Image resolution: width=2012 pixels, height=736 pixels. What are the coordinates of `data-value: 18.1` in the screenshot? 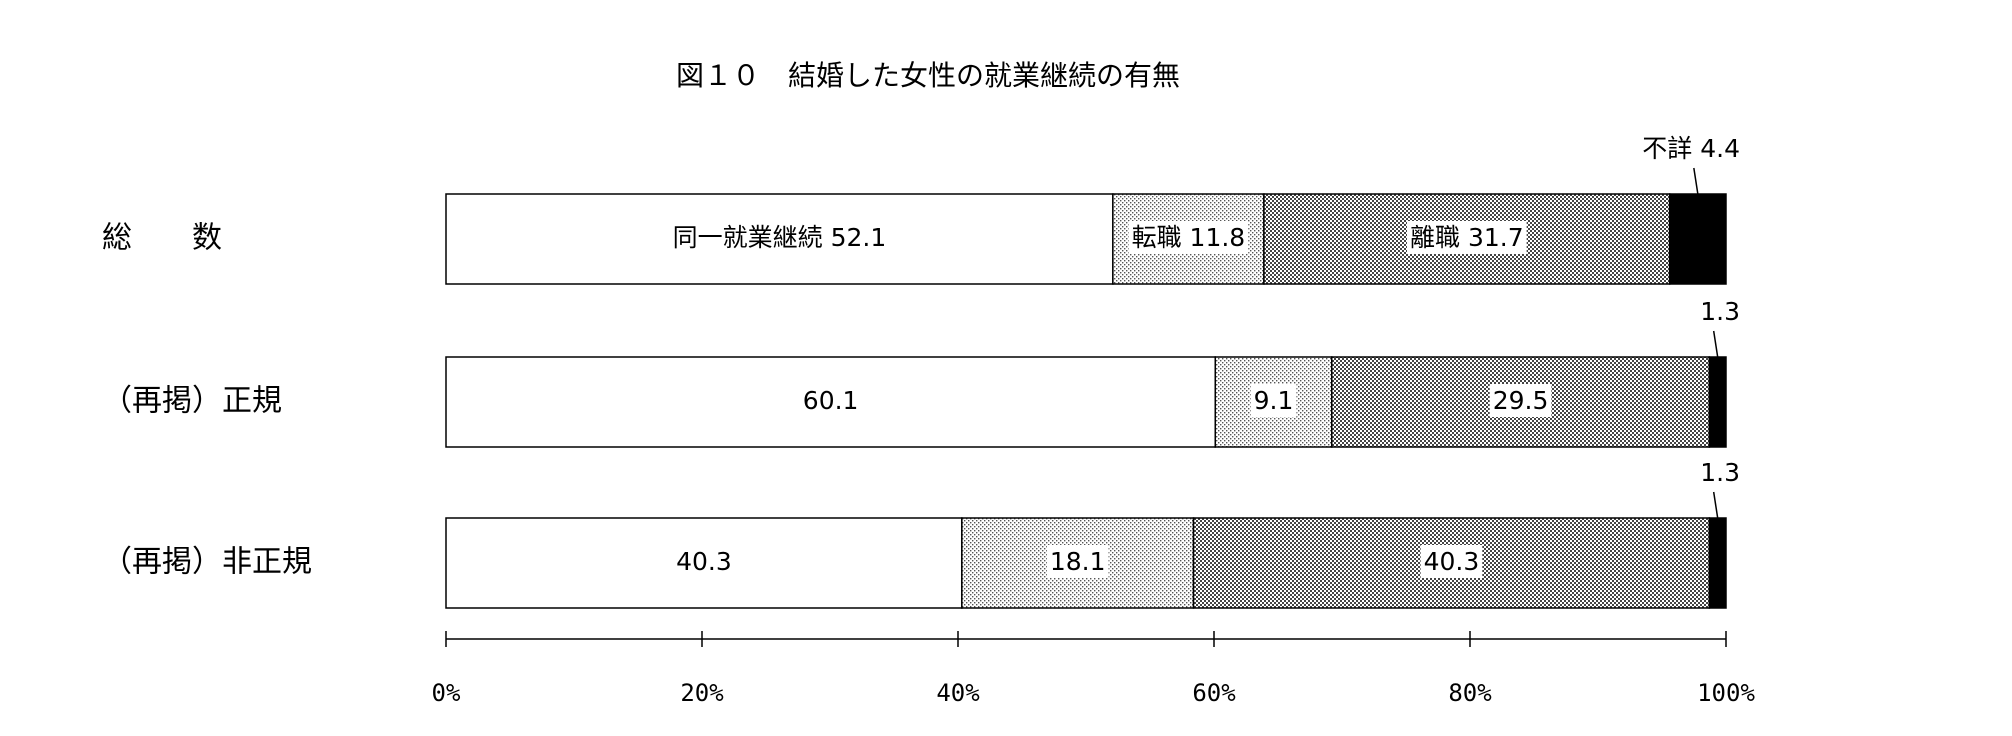 It's located at (1078, 561).